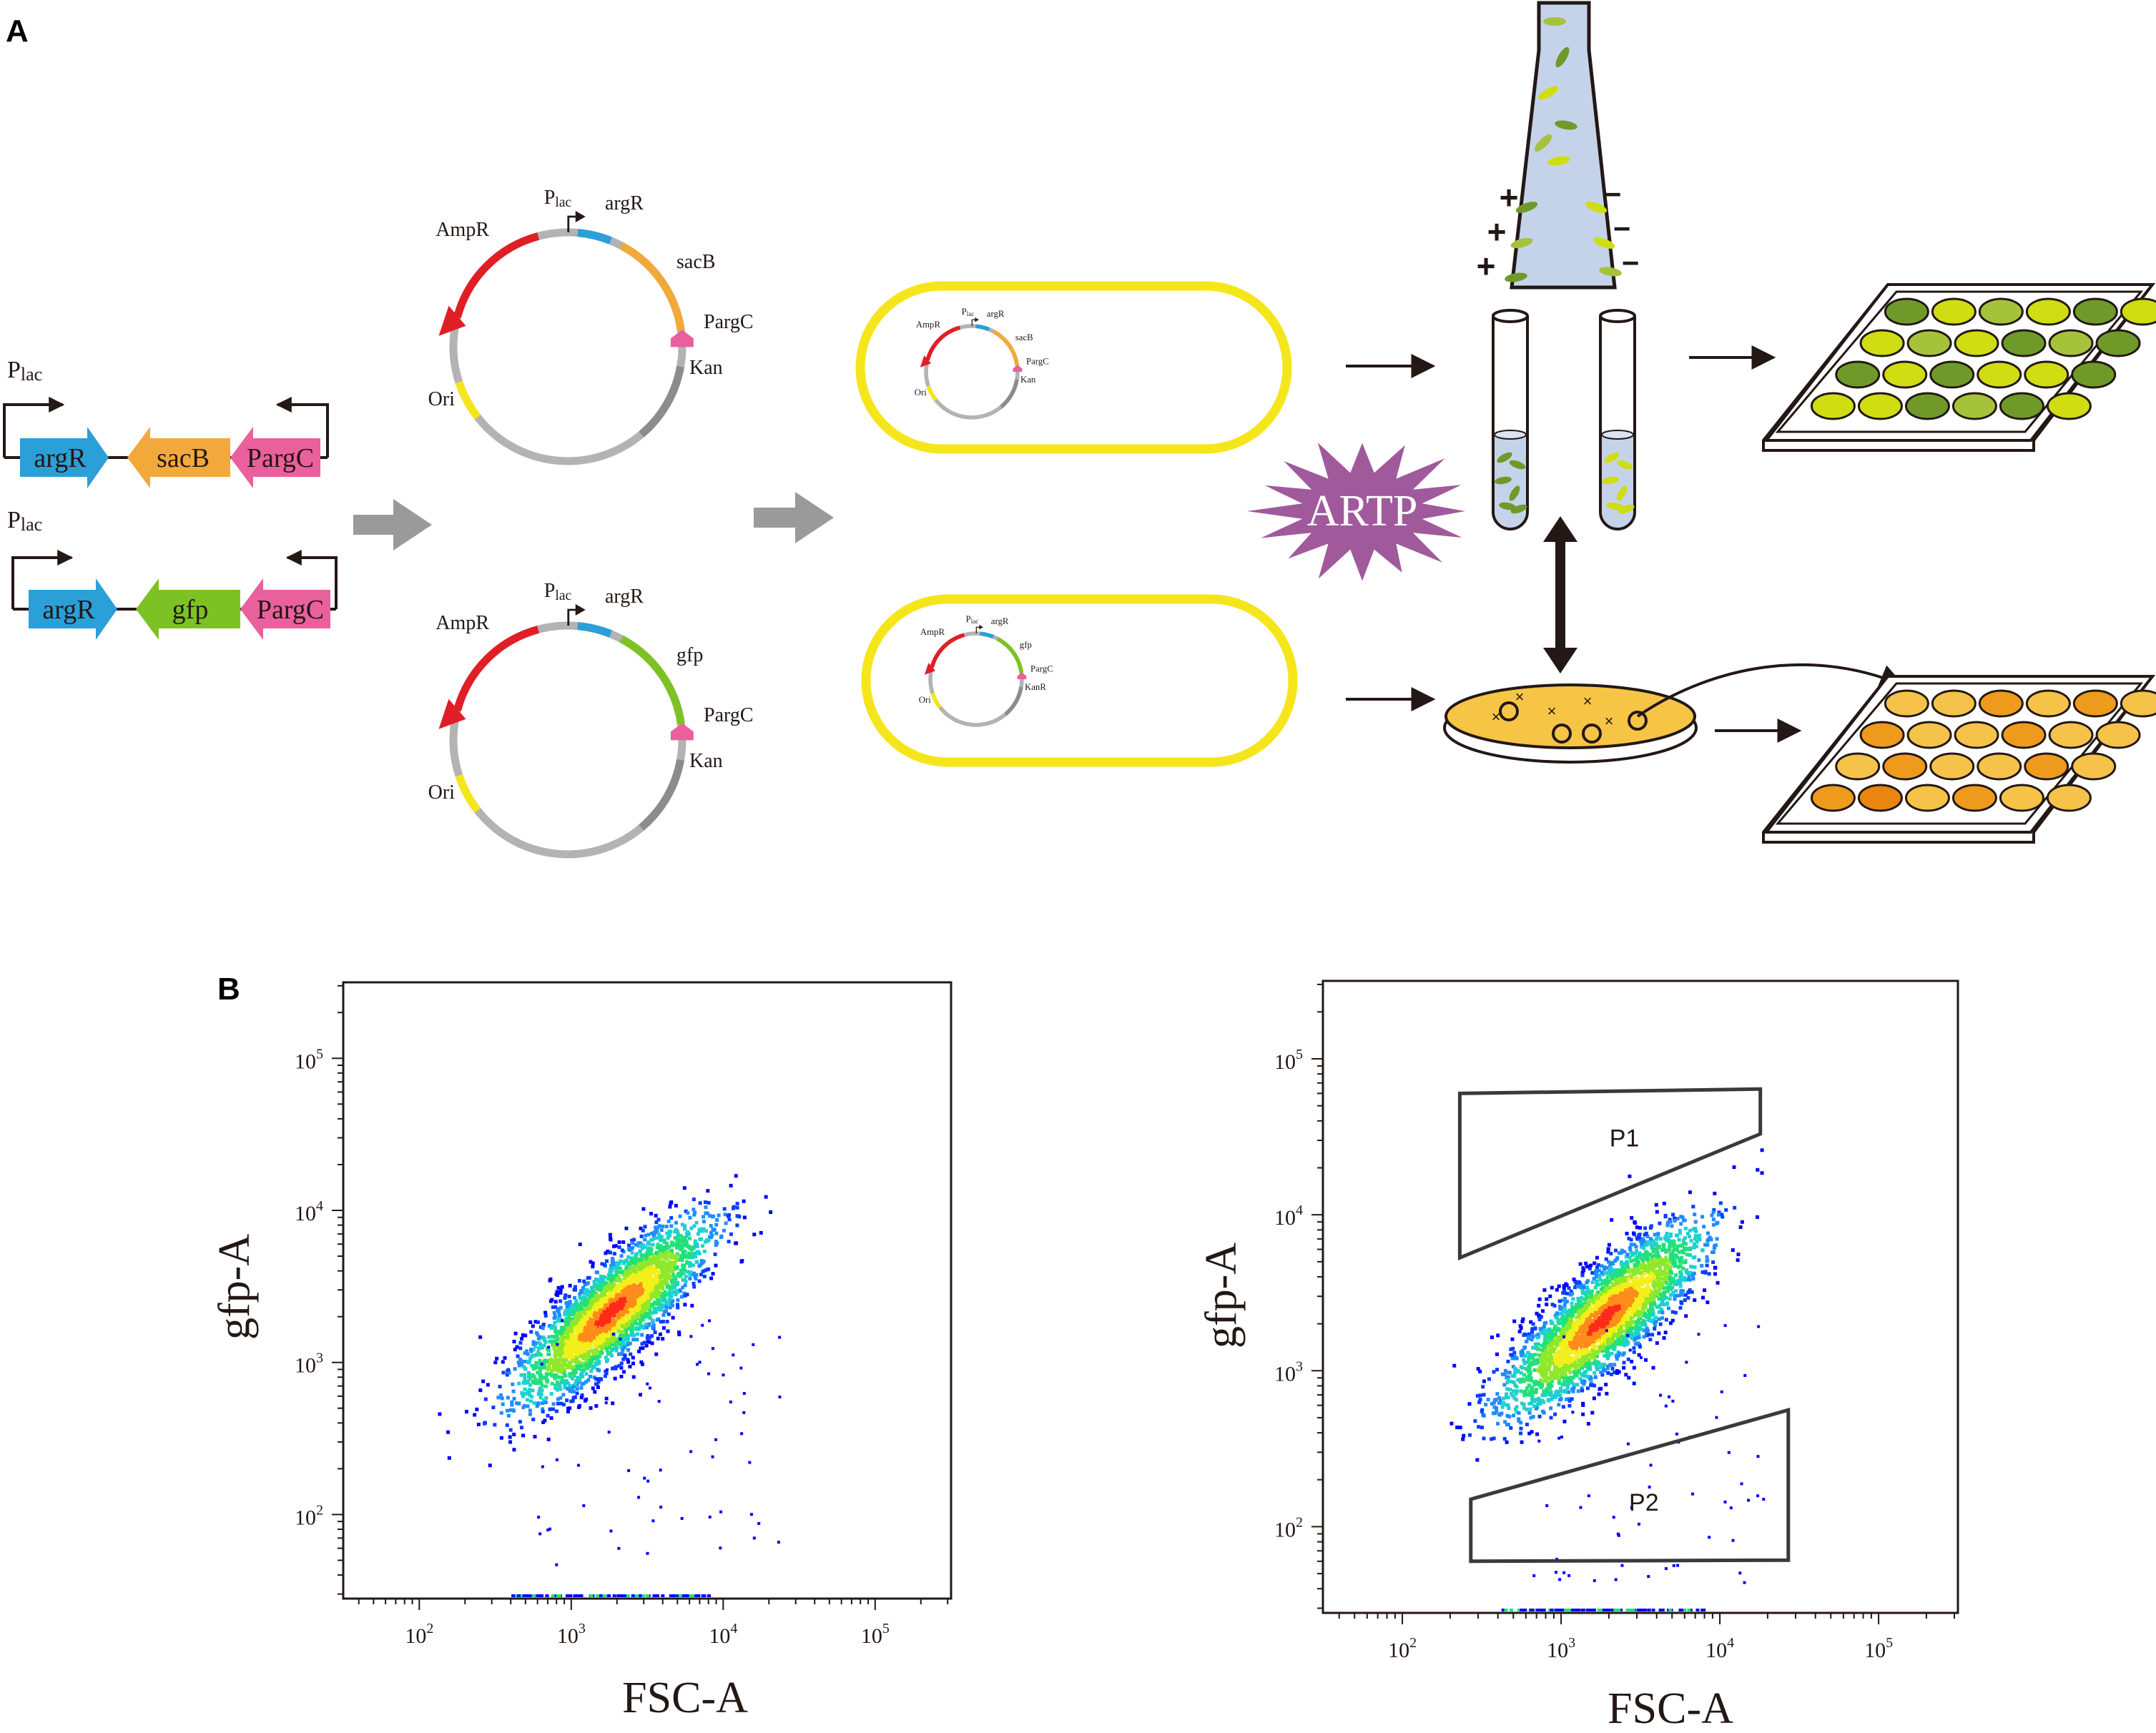  Describe the element at coordinates (1073, 367) in the screenshot. I see `cell-top-membrane` at that location.